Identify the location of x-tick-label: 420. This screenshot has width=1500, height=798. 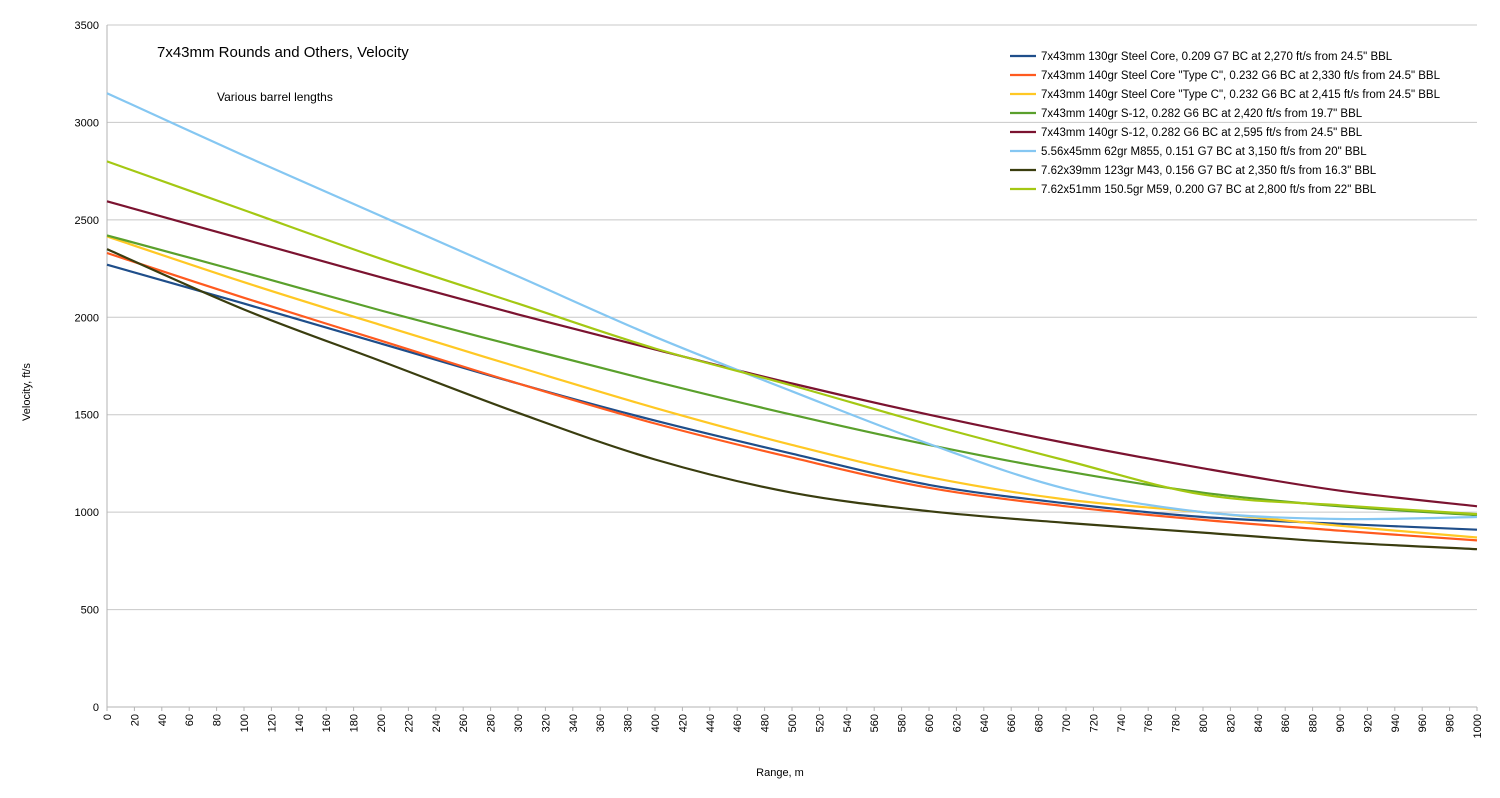
(683, 723).